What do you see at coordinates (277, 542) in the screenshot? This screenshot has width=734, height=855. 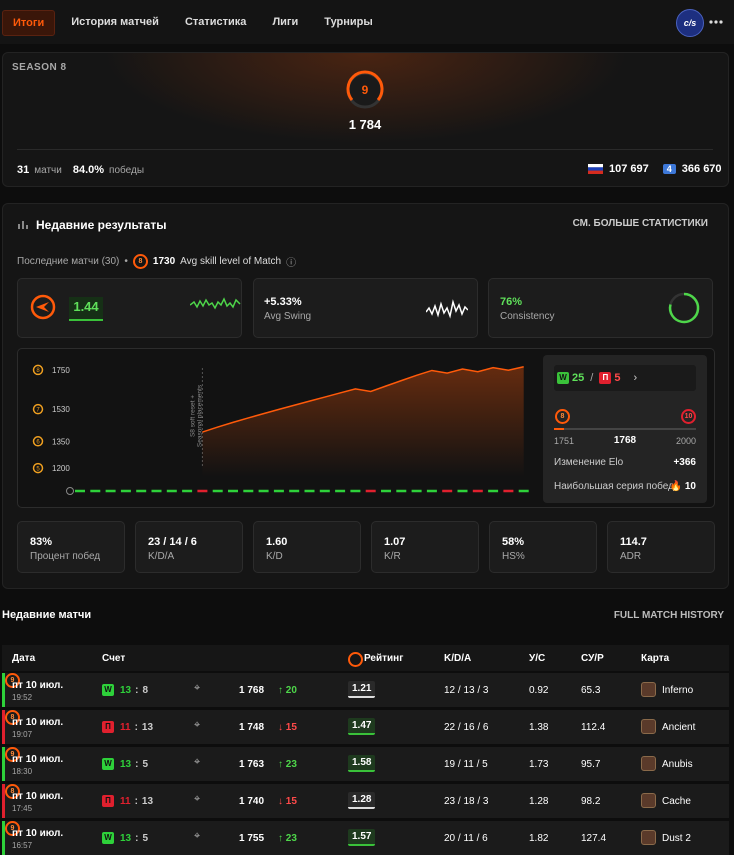 I see `stat-value: 1.60` at bounding box center [277, 542].